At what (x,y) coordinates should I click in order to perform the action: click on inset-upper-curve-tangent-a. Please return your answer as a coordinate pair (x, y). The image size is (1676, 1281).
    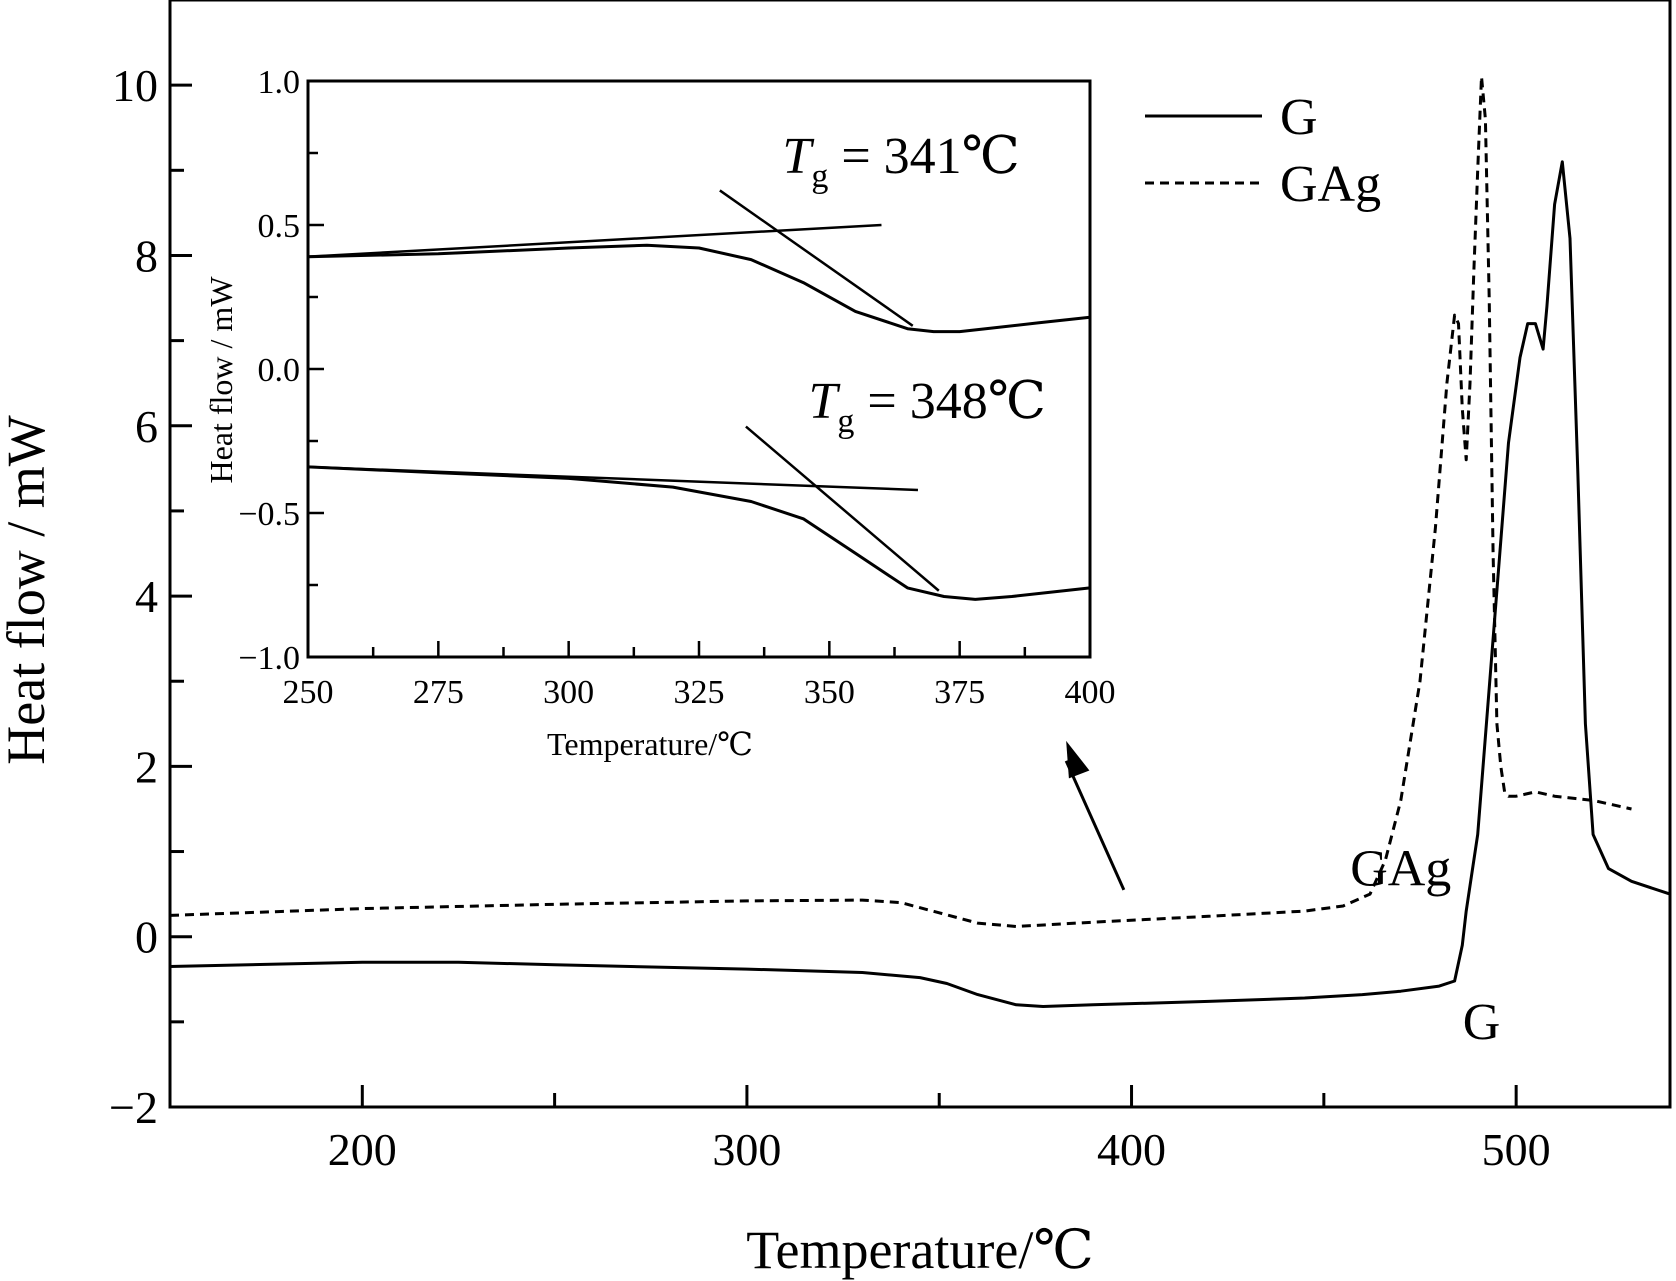
    Looking at the image, I should click on (594, 240).